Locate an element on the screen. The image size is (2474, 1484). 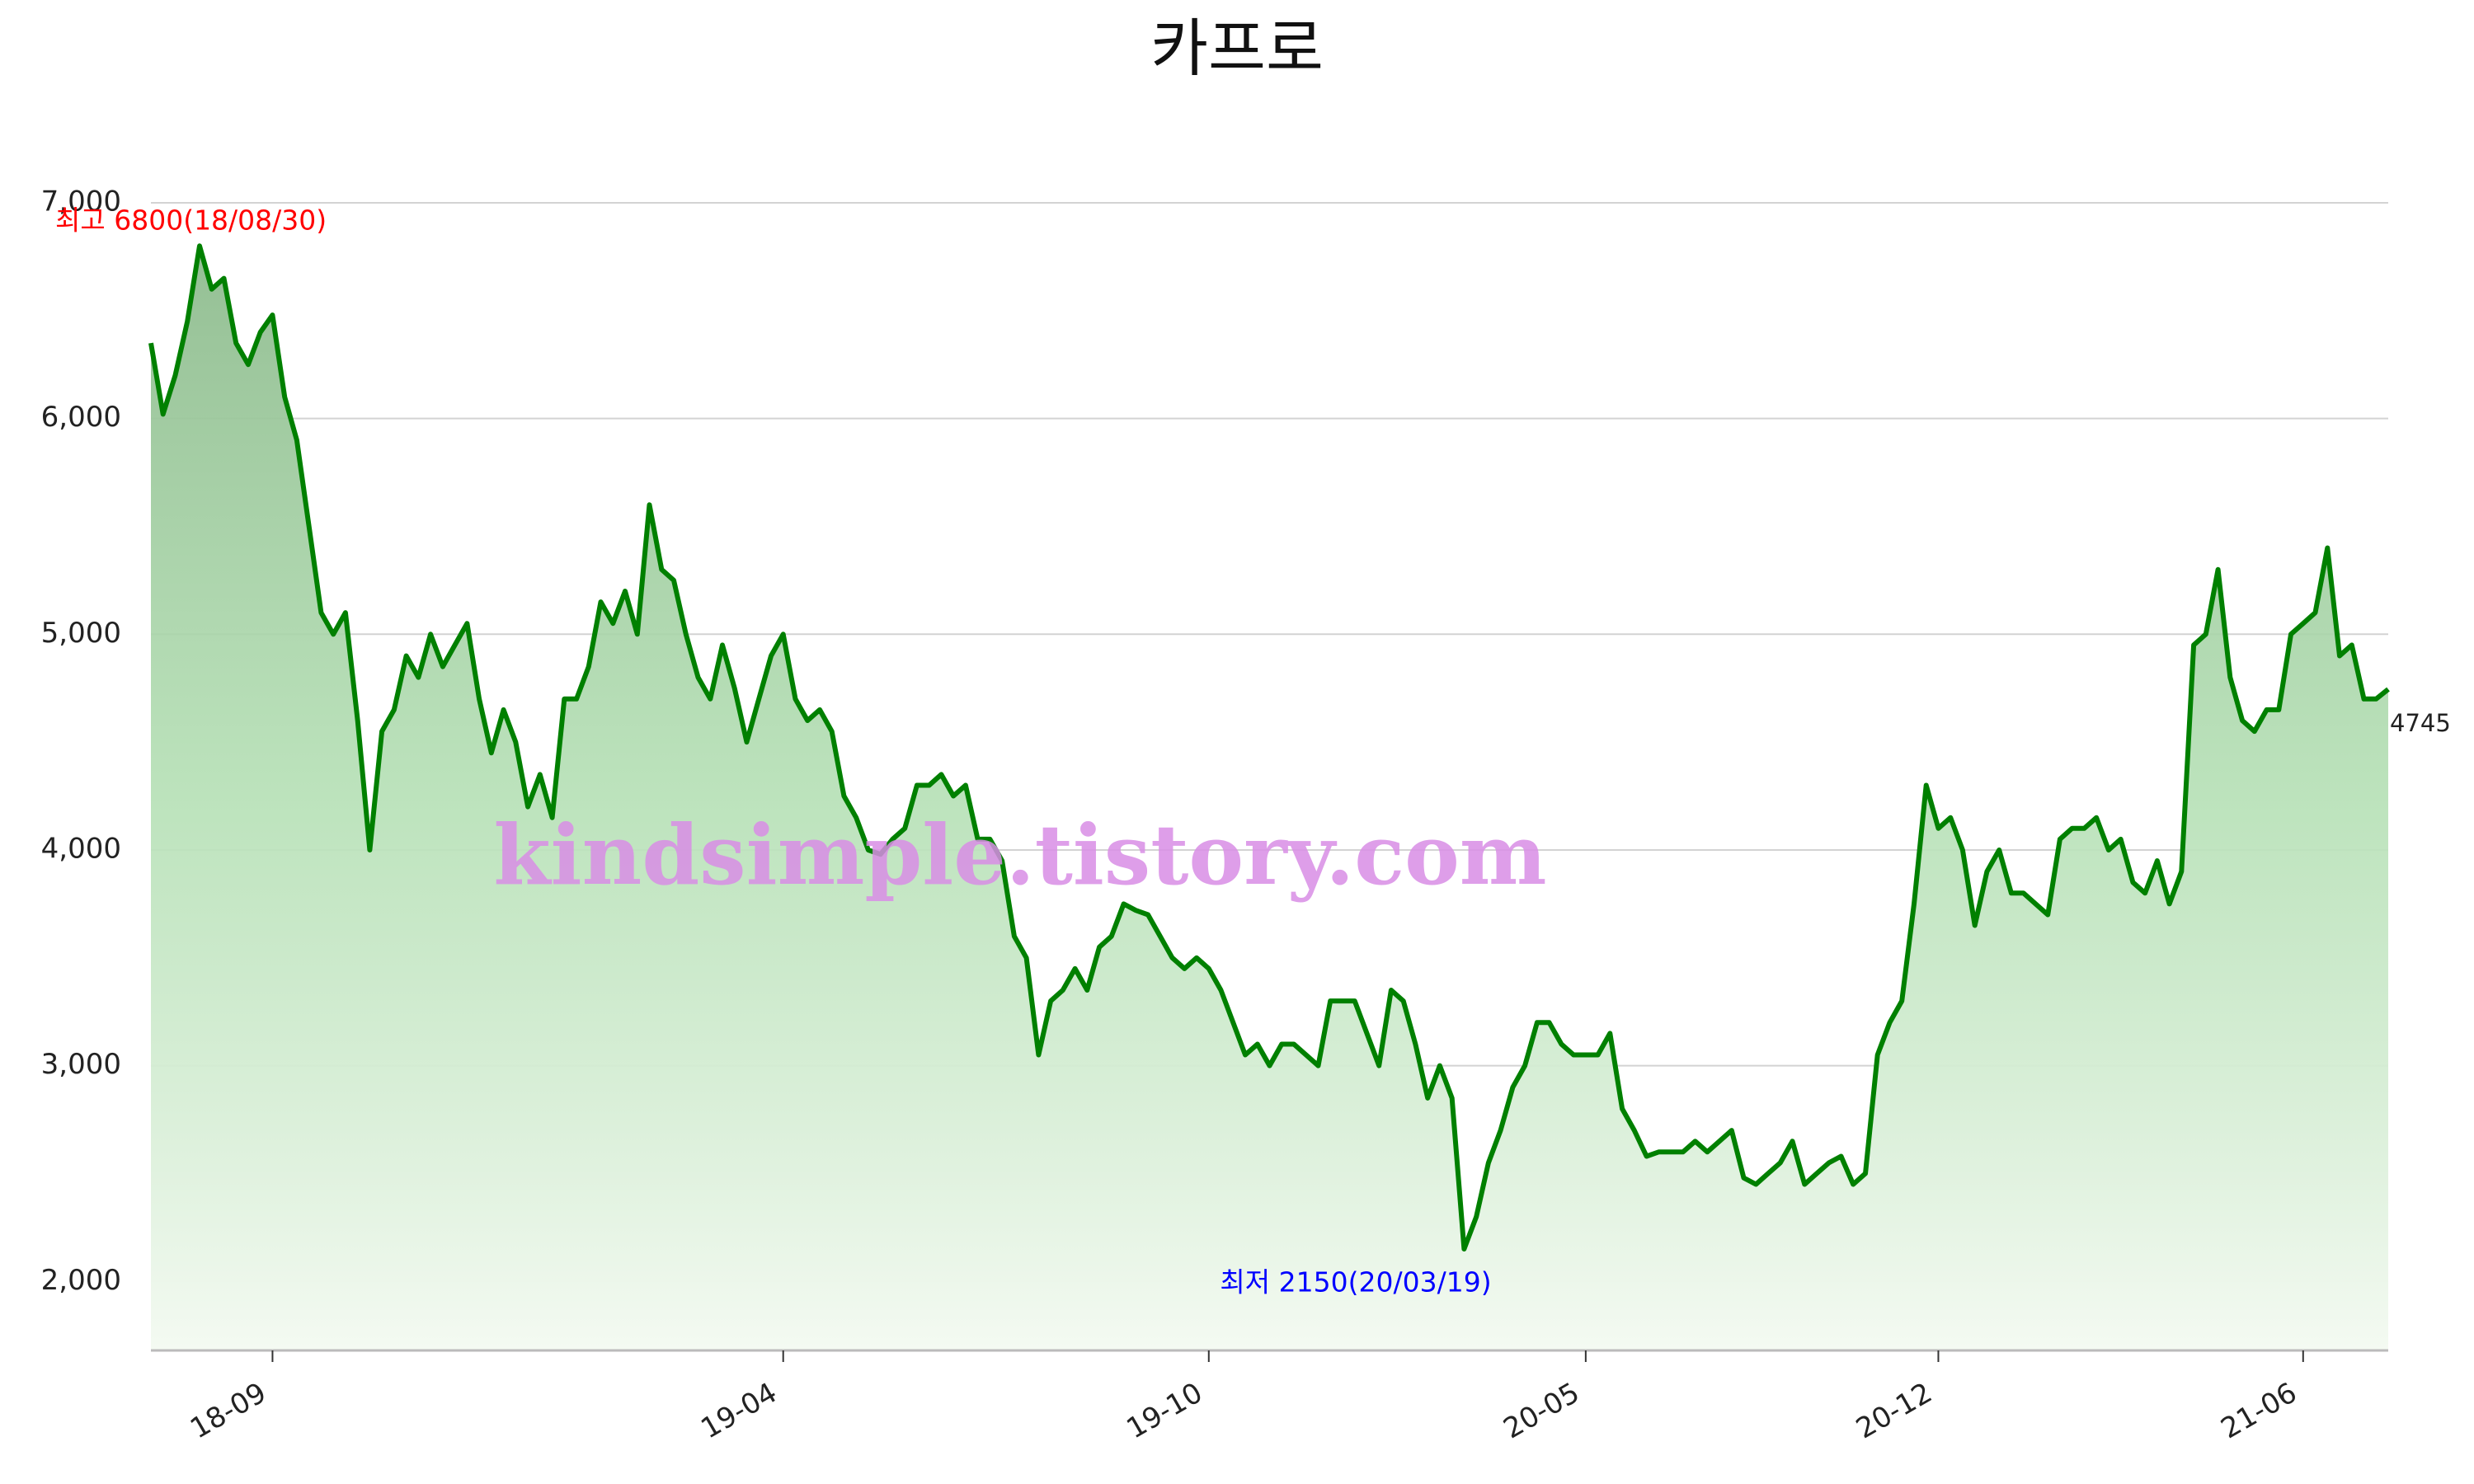
annotation: 최저 2150(20/03/19) is located at coordinates (1355, 1282).